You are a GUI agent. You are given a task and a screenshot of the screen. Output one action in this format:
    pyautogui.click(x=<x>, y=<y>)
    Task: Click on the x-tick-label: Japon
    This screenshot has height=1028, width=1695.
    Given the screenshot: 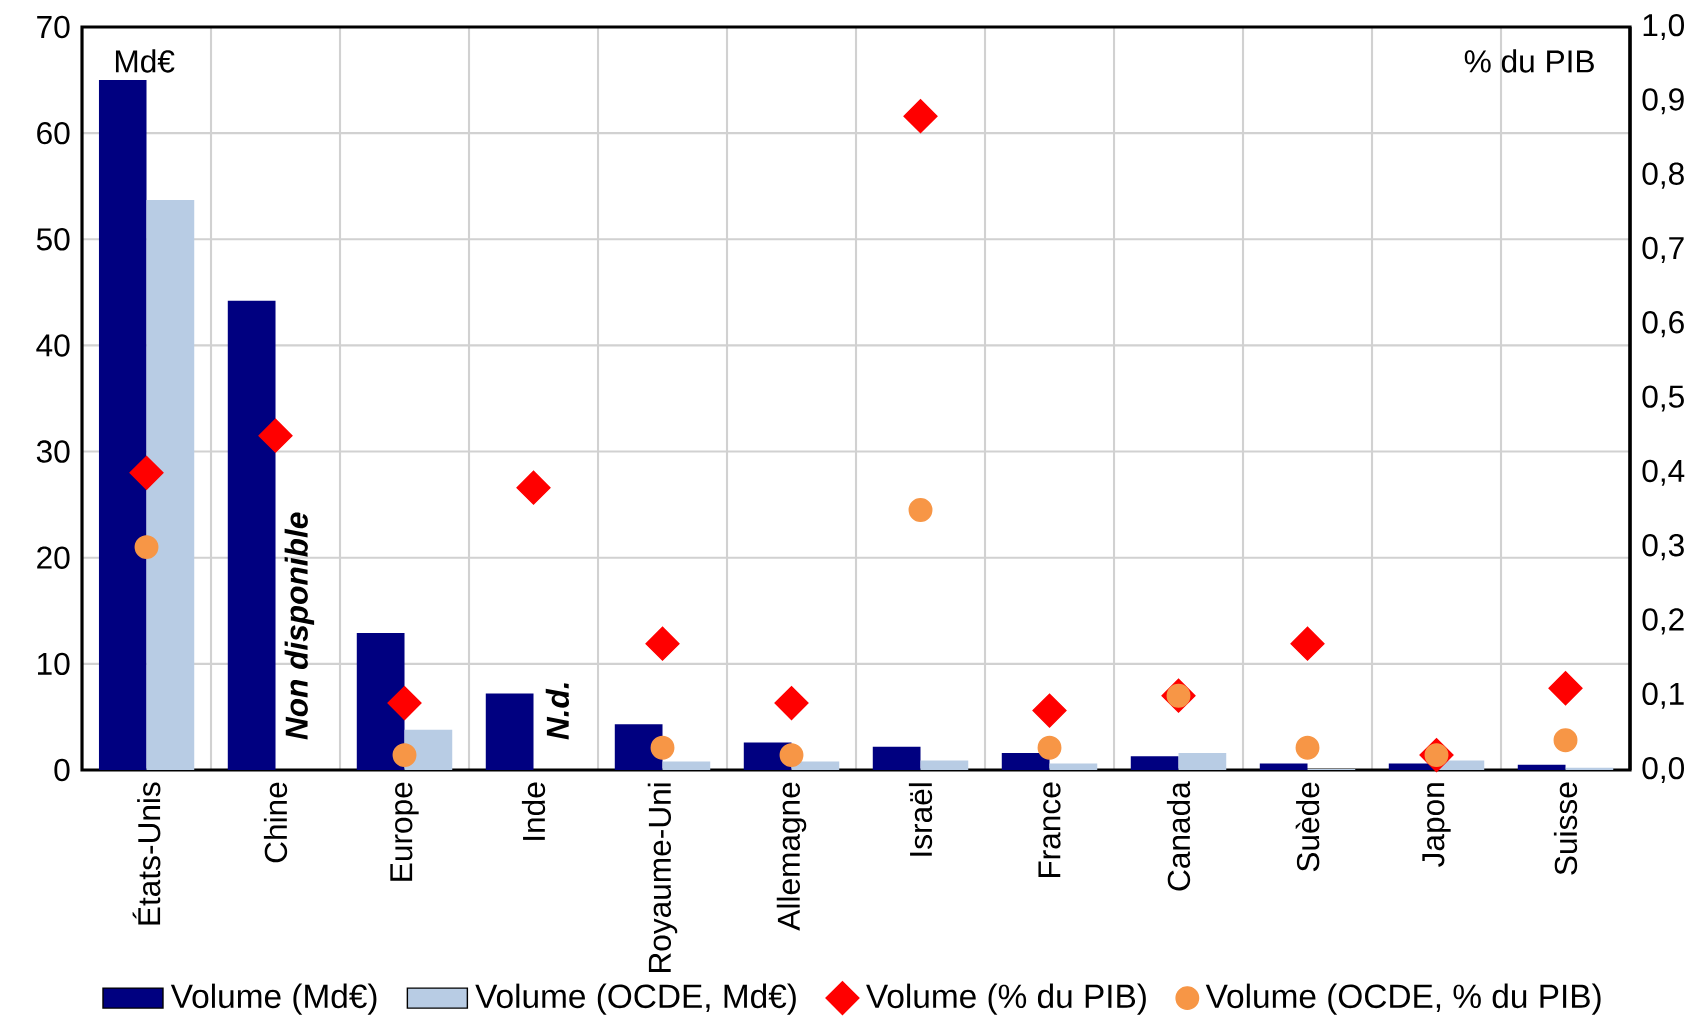 What is the action you would take?
    pyautogui.click(x=1436, y=825)
    